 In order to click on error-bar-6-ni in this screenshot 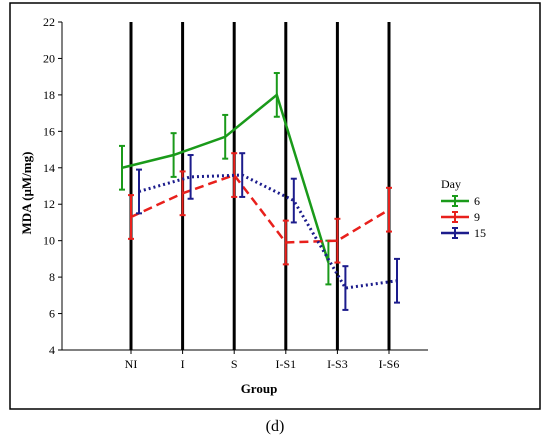, I will do `click(122, 167)`.